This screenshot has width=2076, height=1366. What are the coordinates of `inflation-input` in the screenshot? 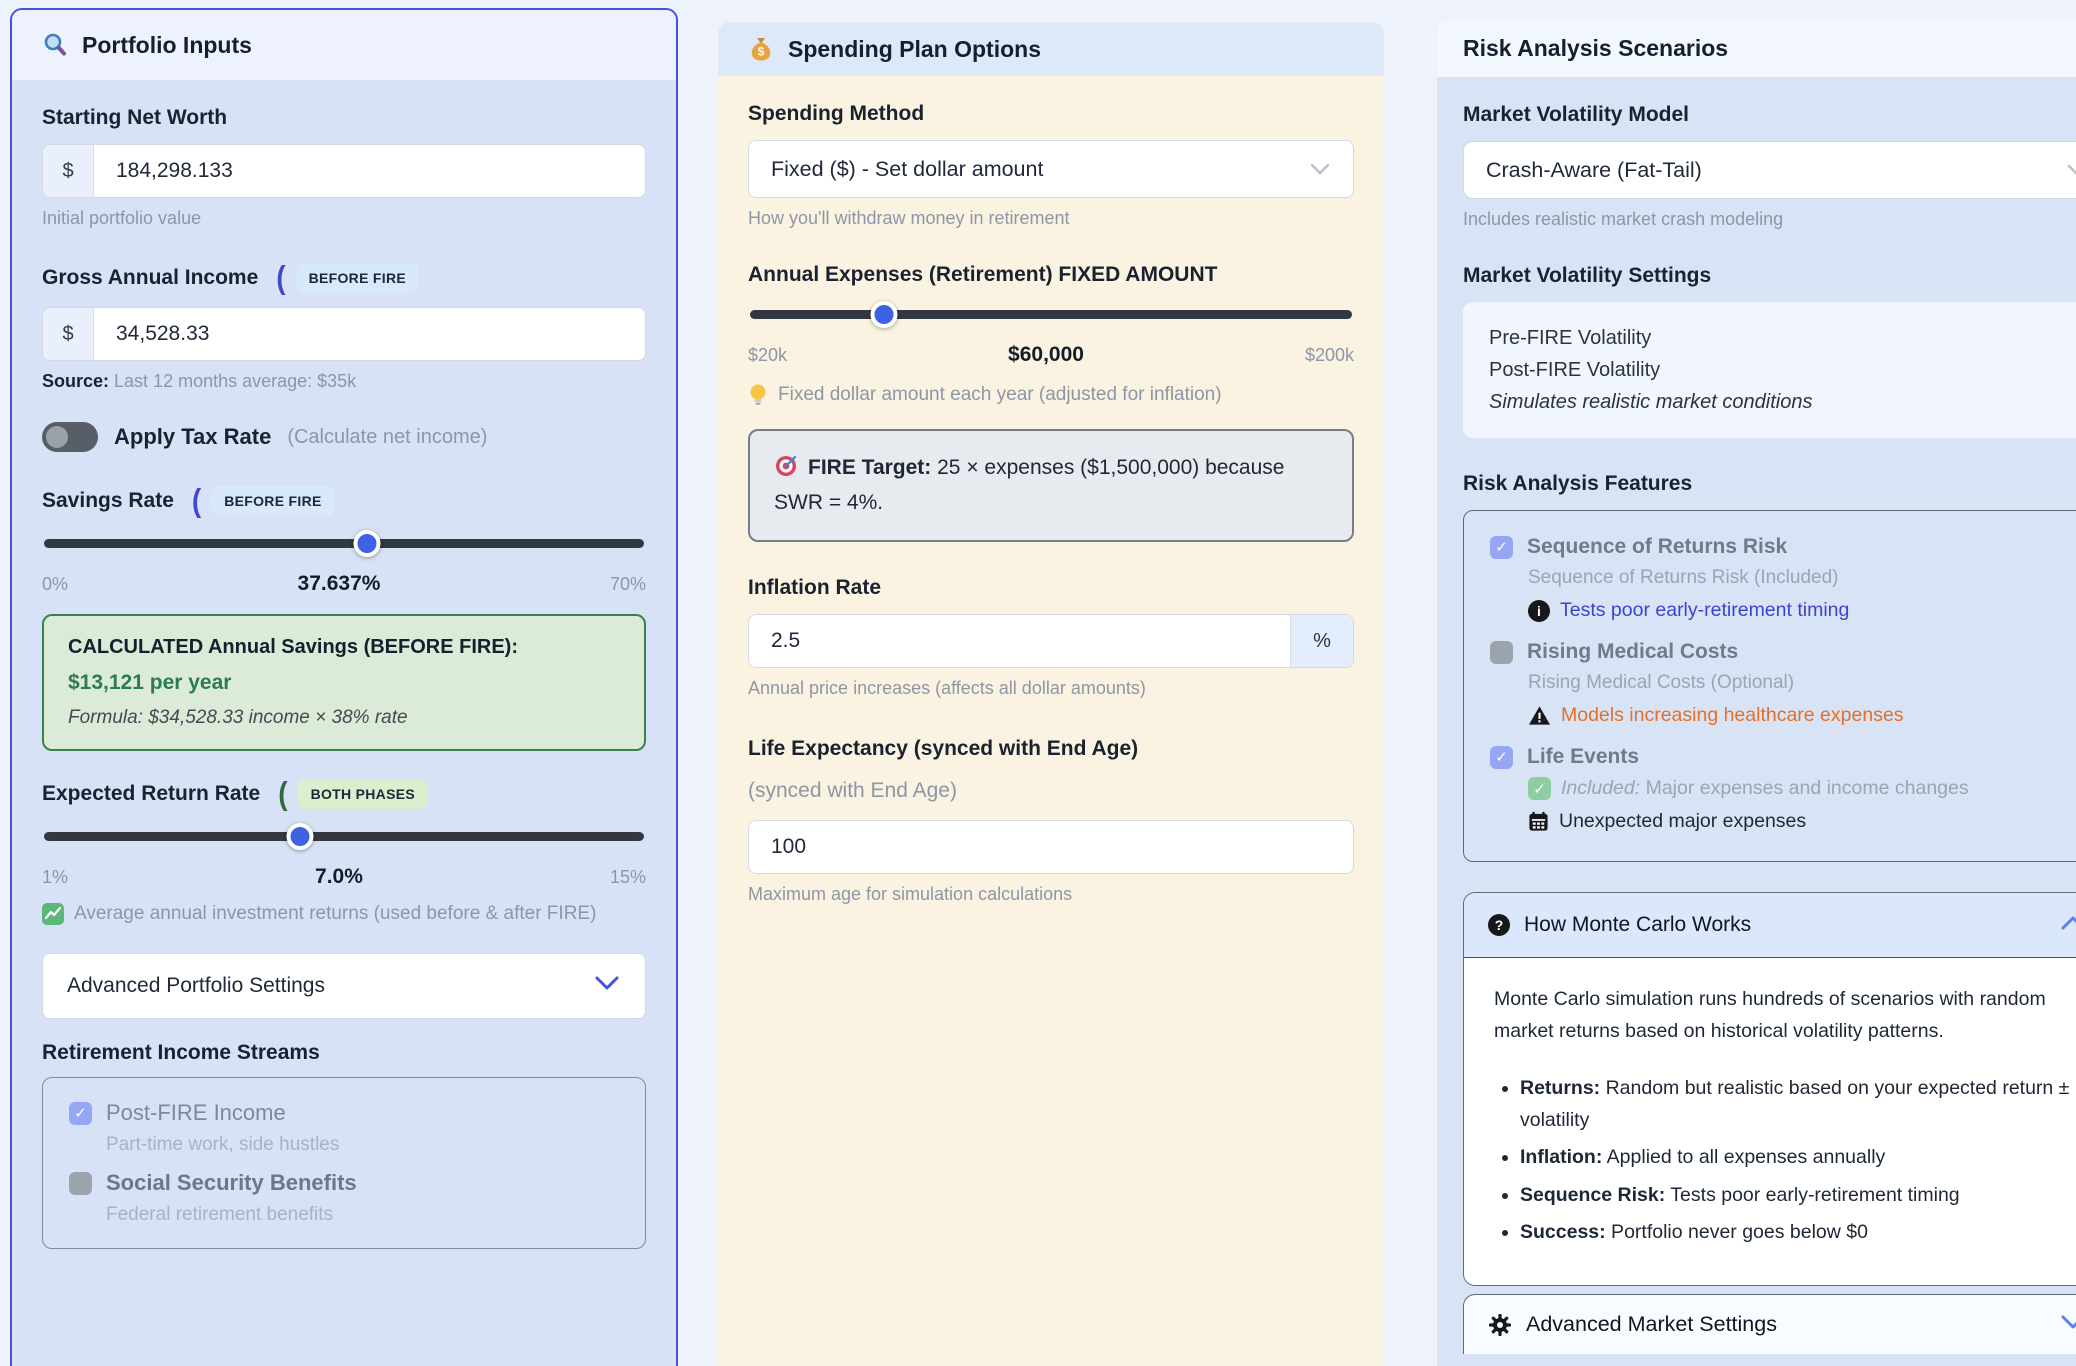 It's located at (1019, 641).